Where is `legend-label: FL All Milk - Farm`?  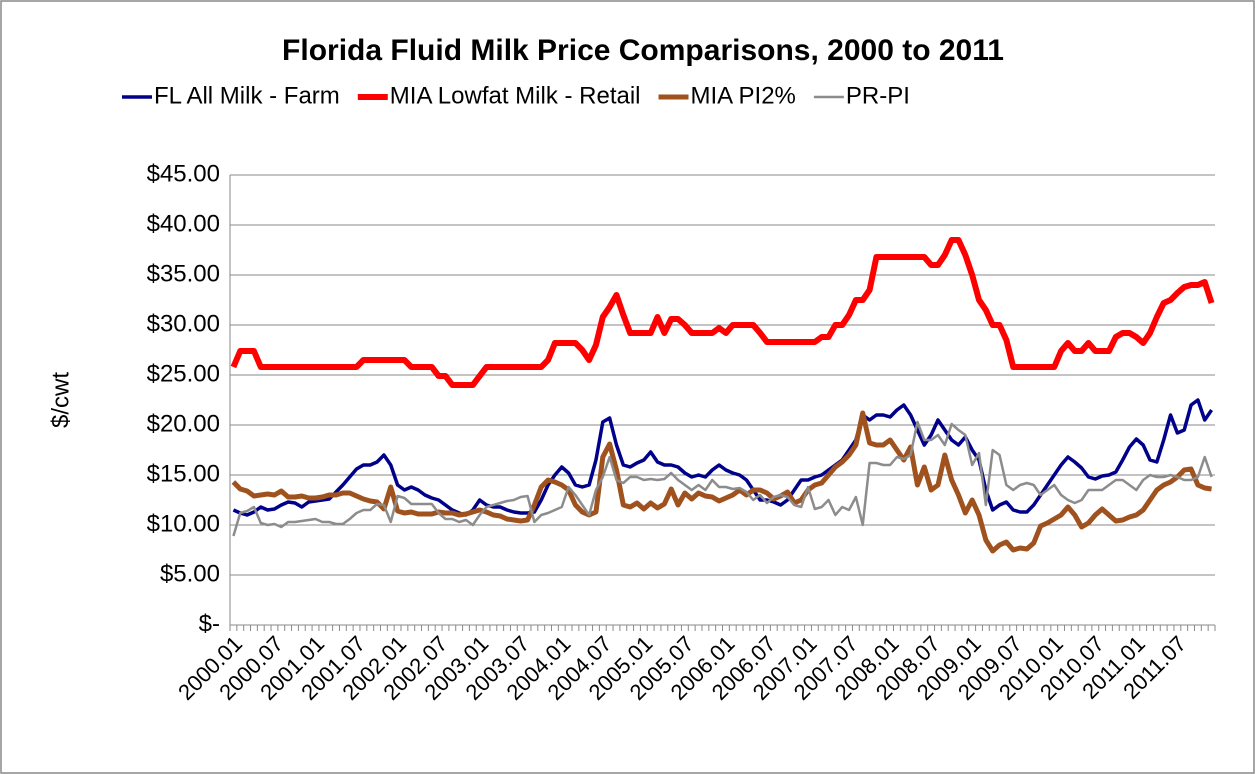
legend-label: FL All Milk - Farm is located at coordinates (247, 95).